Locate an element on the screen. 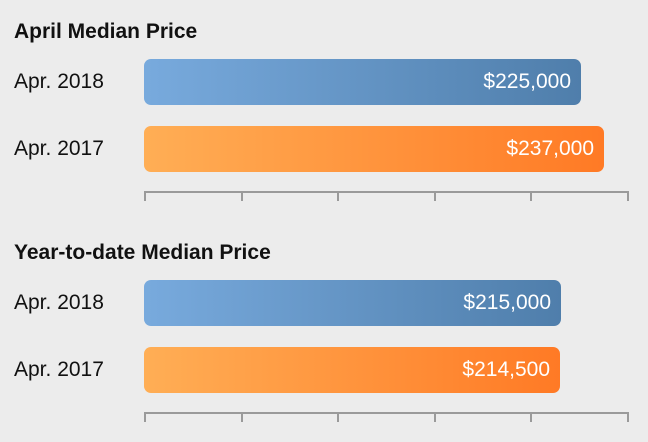 This screenshot has height=442, width=648. bar: $225,000 is located at coordinates (362, 82).